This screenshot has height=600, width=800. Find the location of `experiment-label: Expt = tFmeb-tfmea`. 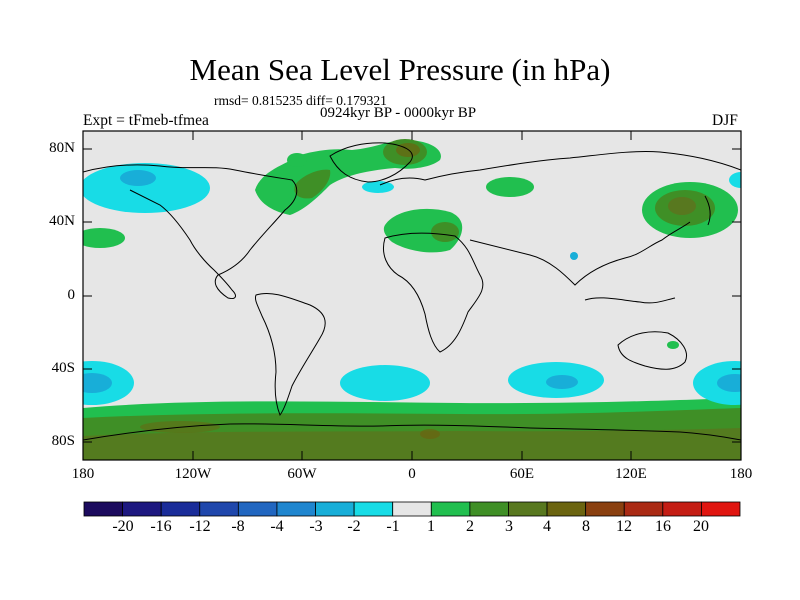

experiment-label: Expt = tFmeb-tfmea is located at coordinates (146, 120).